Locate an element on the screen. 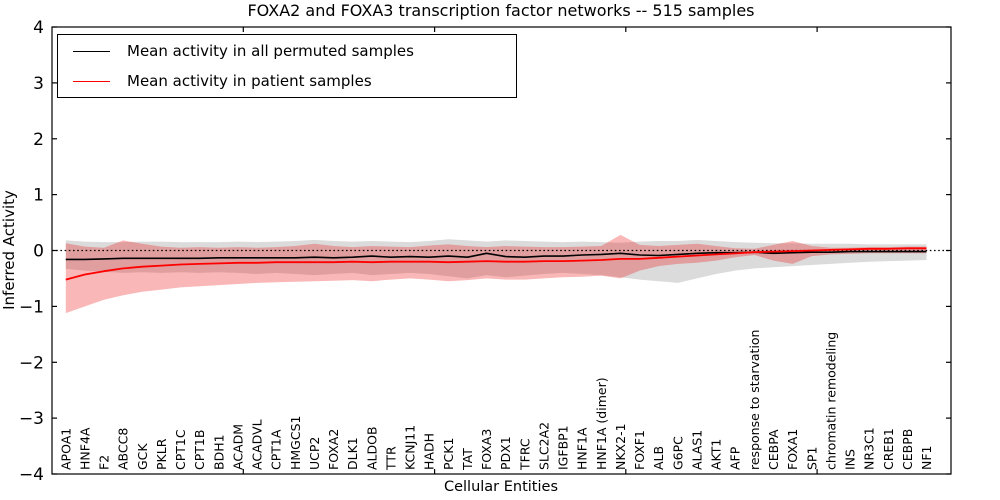  x-category-label: HMGCS1 is located at coordinates (295, 443).